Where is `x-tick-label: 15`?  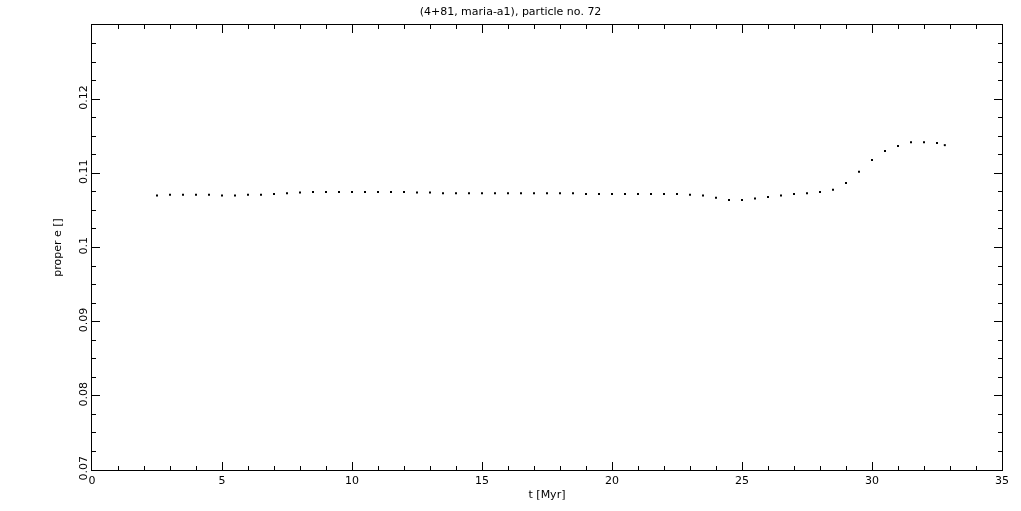 x-tick-label: 15 is located at coordinates (482, 481).